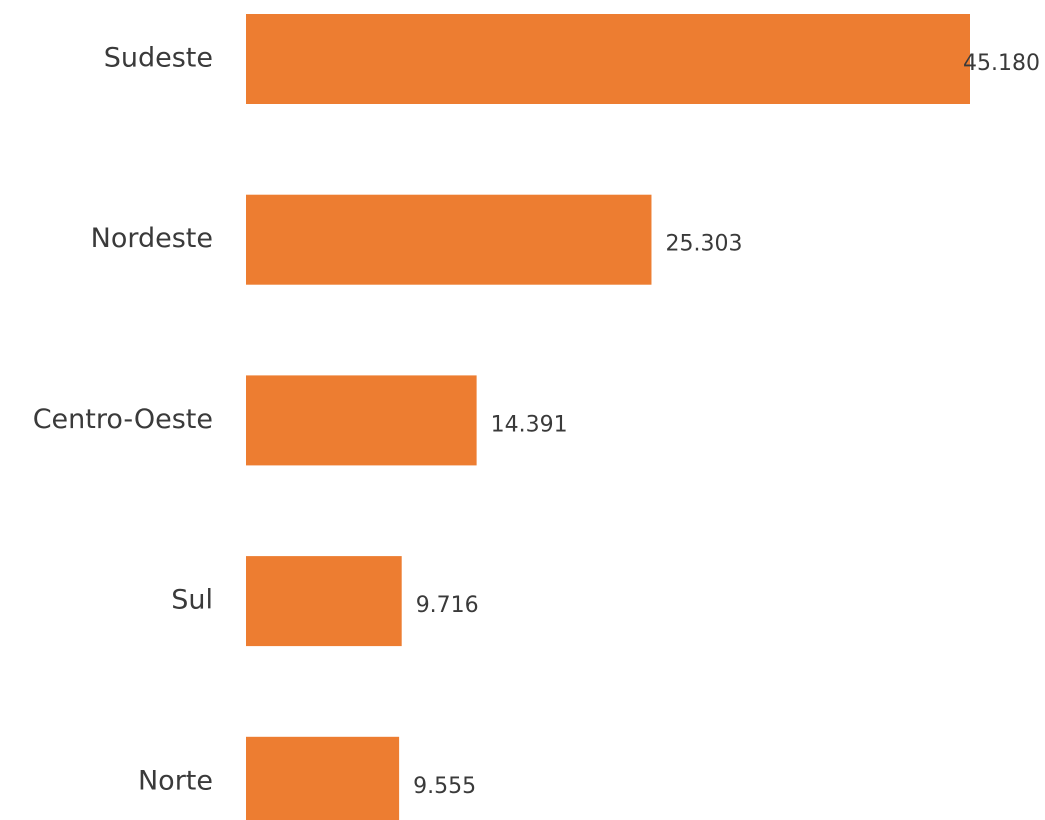 The width and height of the screenshot is (1045, 820). Describe the element at coordinates (444, 786) in the screenshot. I see `value-label: 9.555` at that location.